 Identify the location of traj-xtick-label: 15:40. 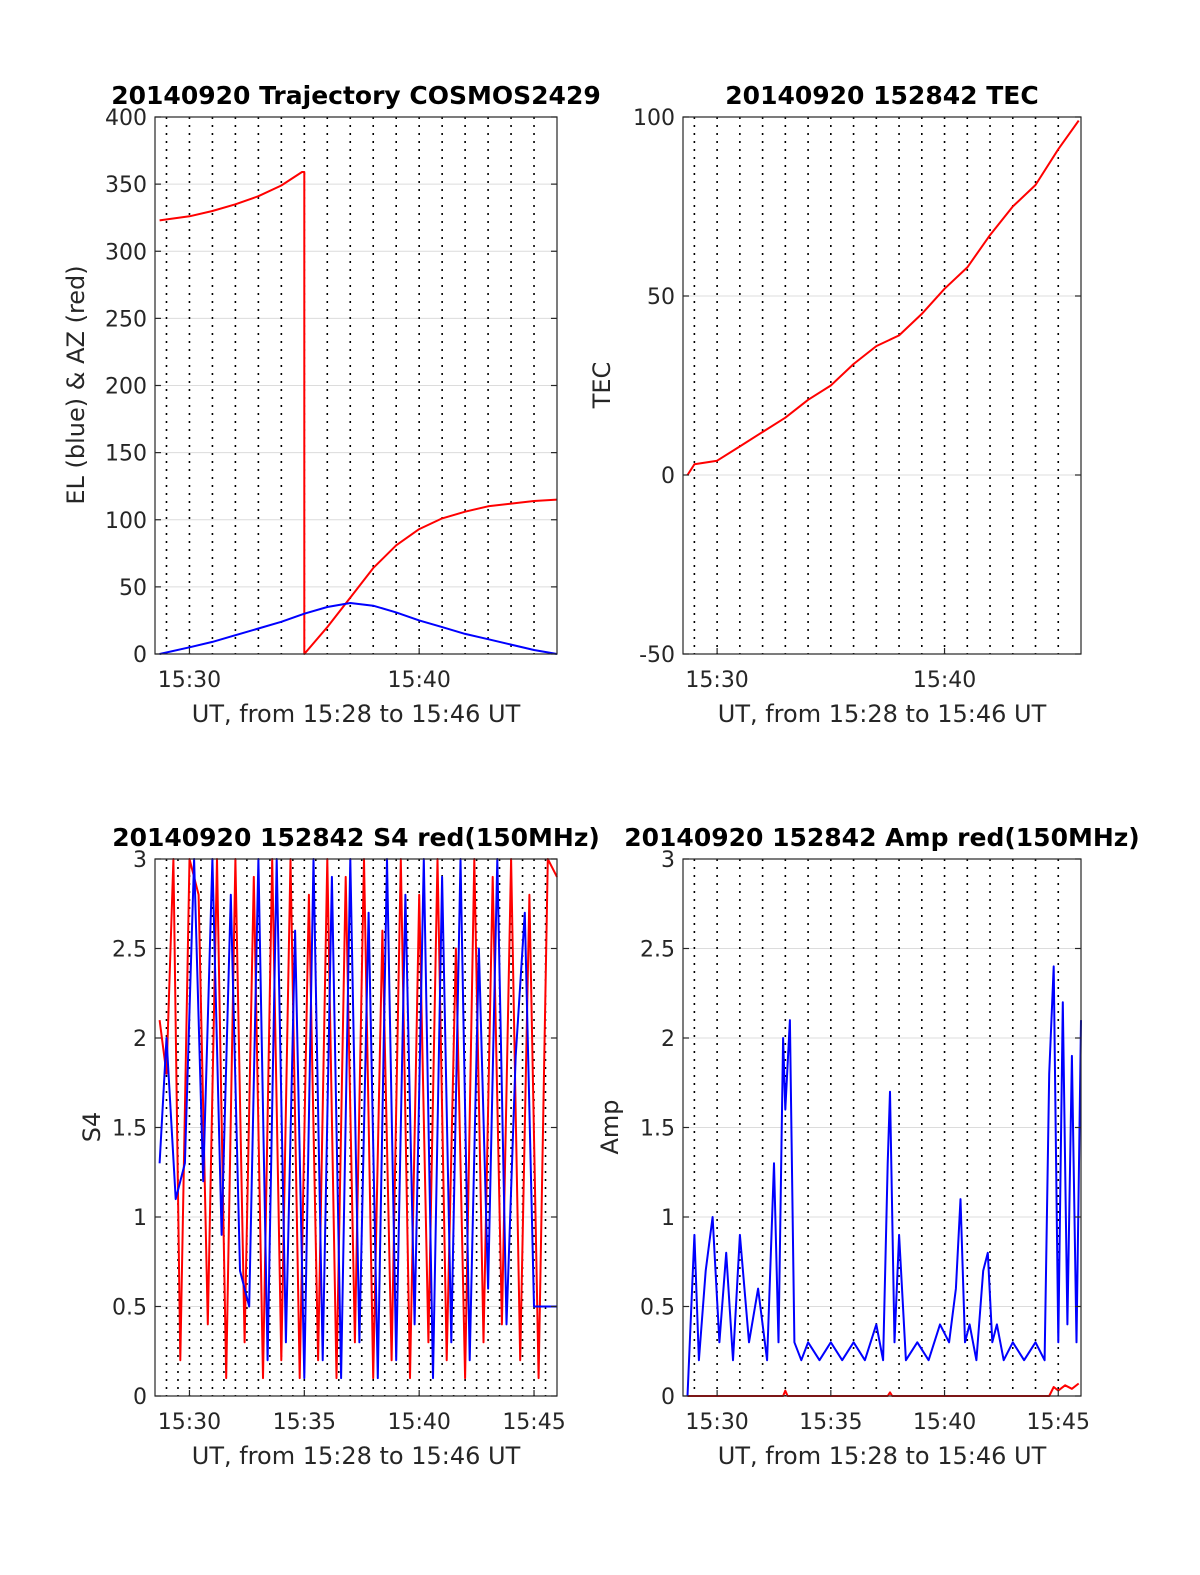
(418, 680).